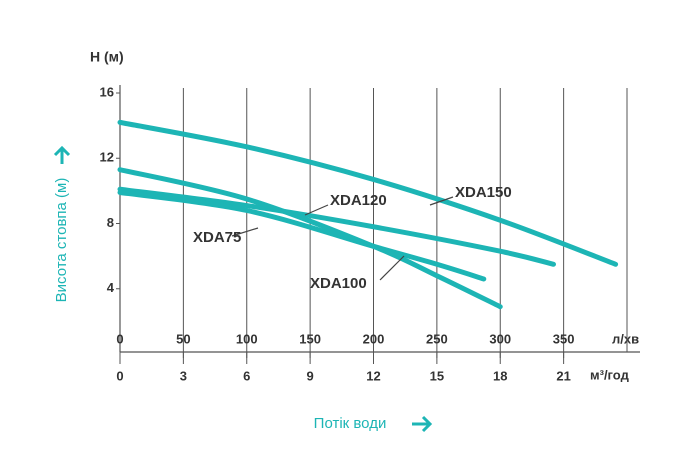  What do you see at coordinates (61, 240) in the screenshot?
I see `y-side-label: Висота стовпа (м)` at bounding box center [61, 240].